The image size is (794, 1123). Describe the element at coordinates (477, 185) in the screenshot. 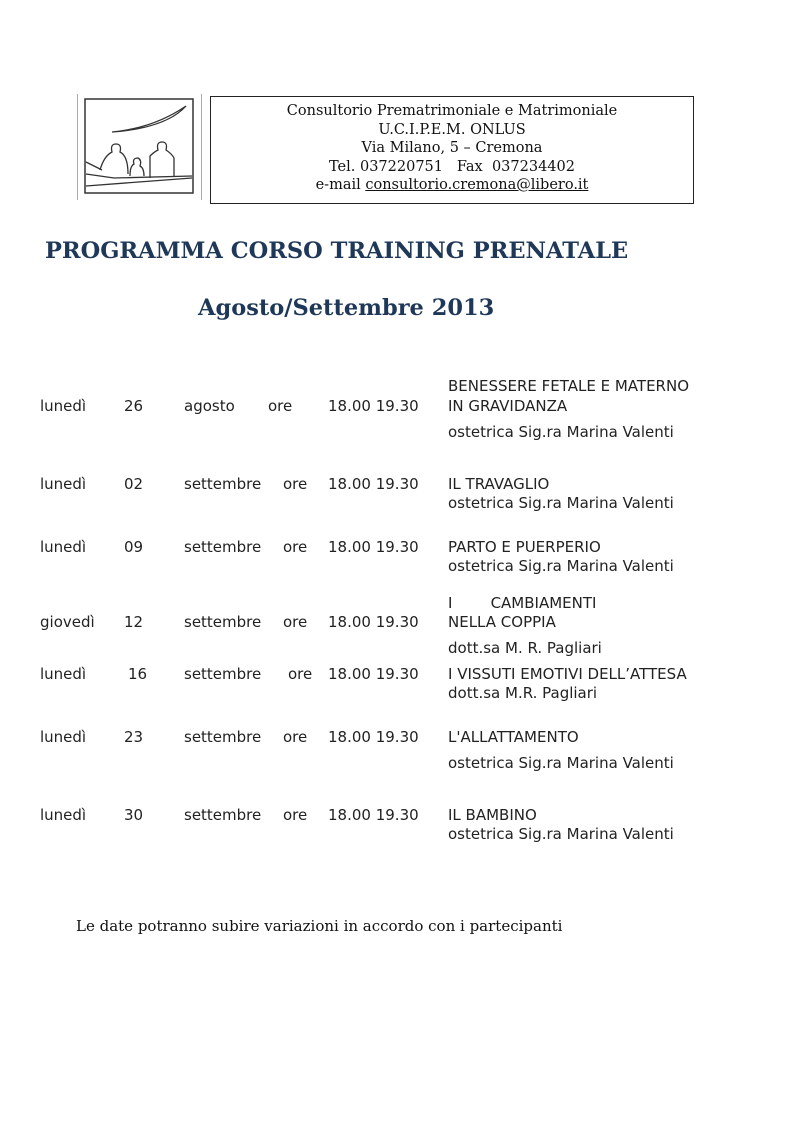

I see `email-link: consultorio.cremona@libero.it` at that location.